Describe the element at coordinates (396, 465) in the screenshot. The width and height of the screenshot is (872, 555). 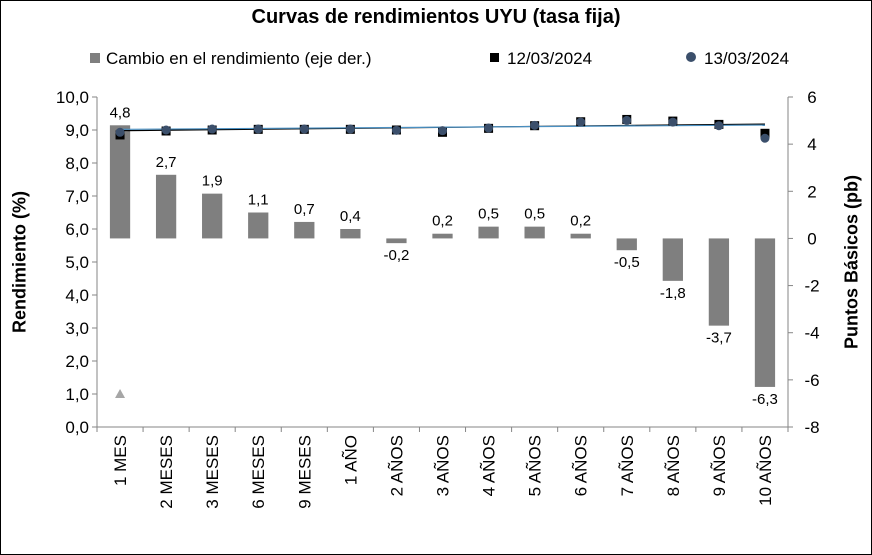
I see `x-tick-label: 2 AÑOS` at that location.